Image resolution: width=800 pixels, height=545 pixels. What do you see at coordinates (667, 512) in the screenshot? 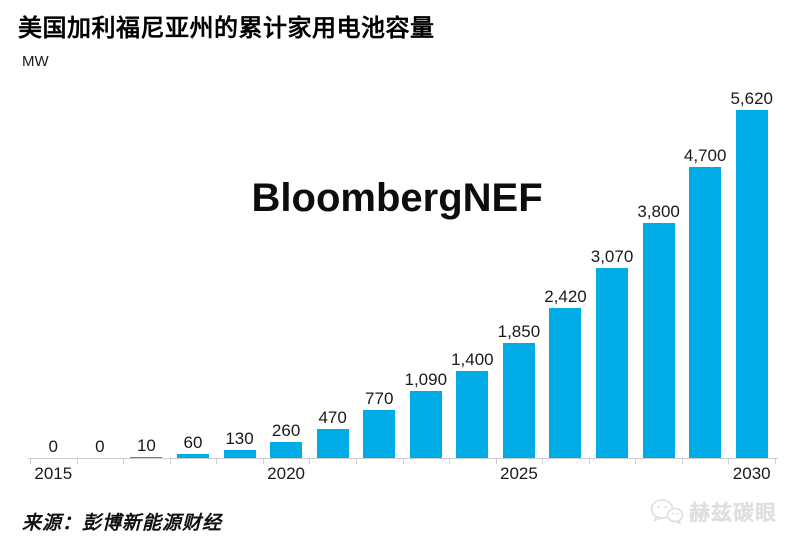
I see `wechat-icon` at bounding box center [667, 512].